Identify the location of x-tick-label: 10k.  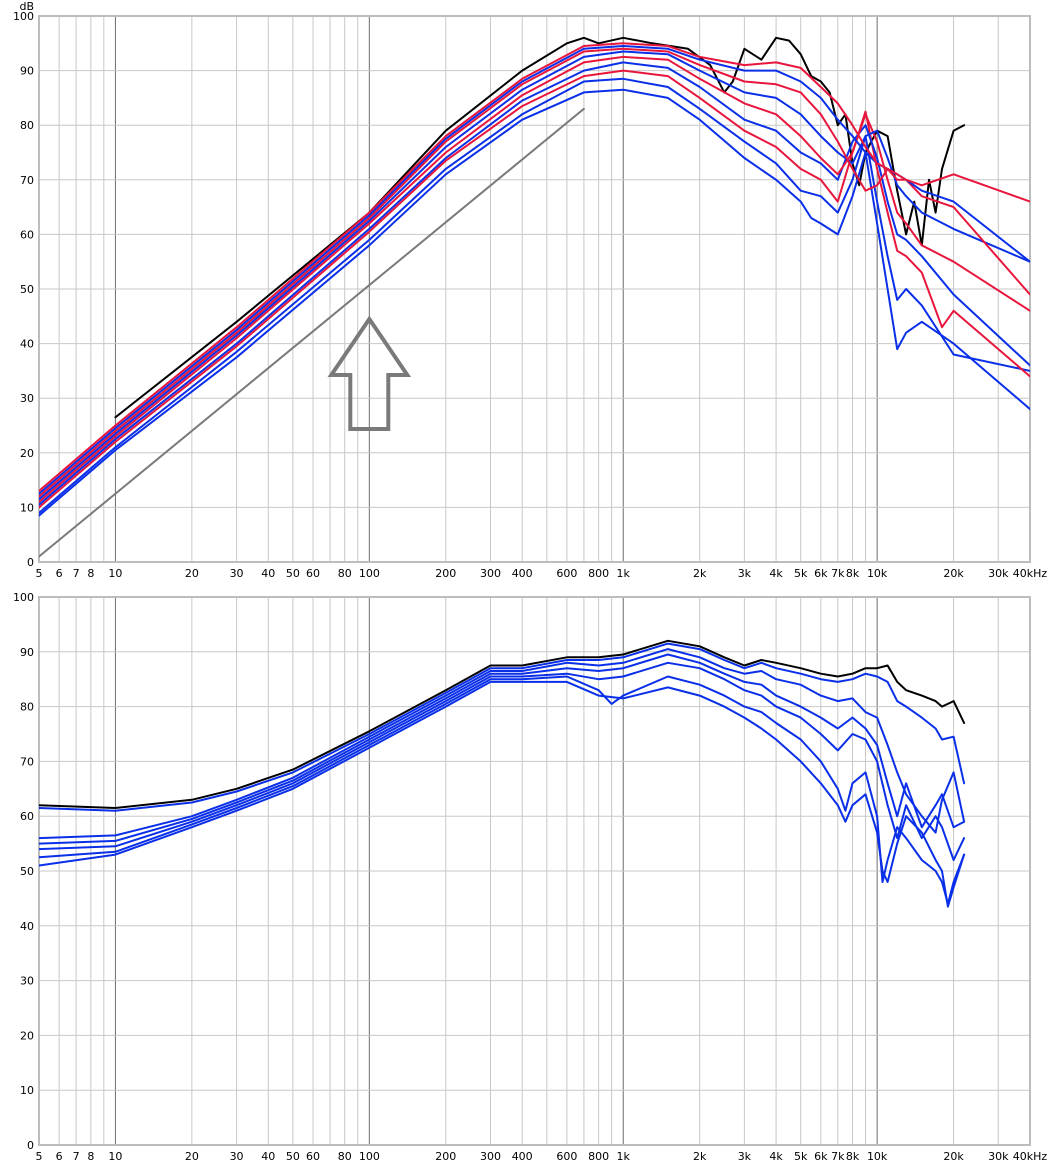
(877, 1156).